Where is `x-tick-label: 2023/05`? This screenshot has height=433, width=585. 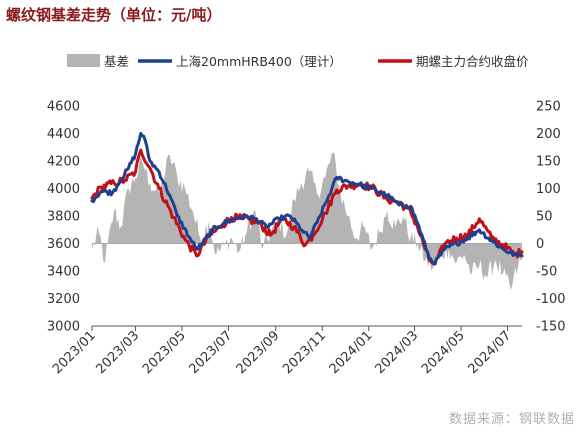 x-tick-label: 2023/05 is located at coordinates (164, 352).